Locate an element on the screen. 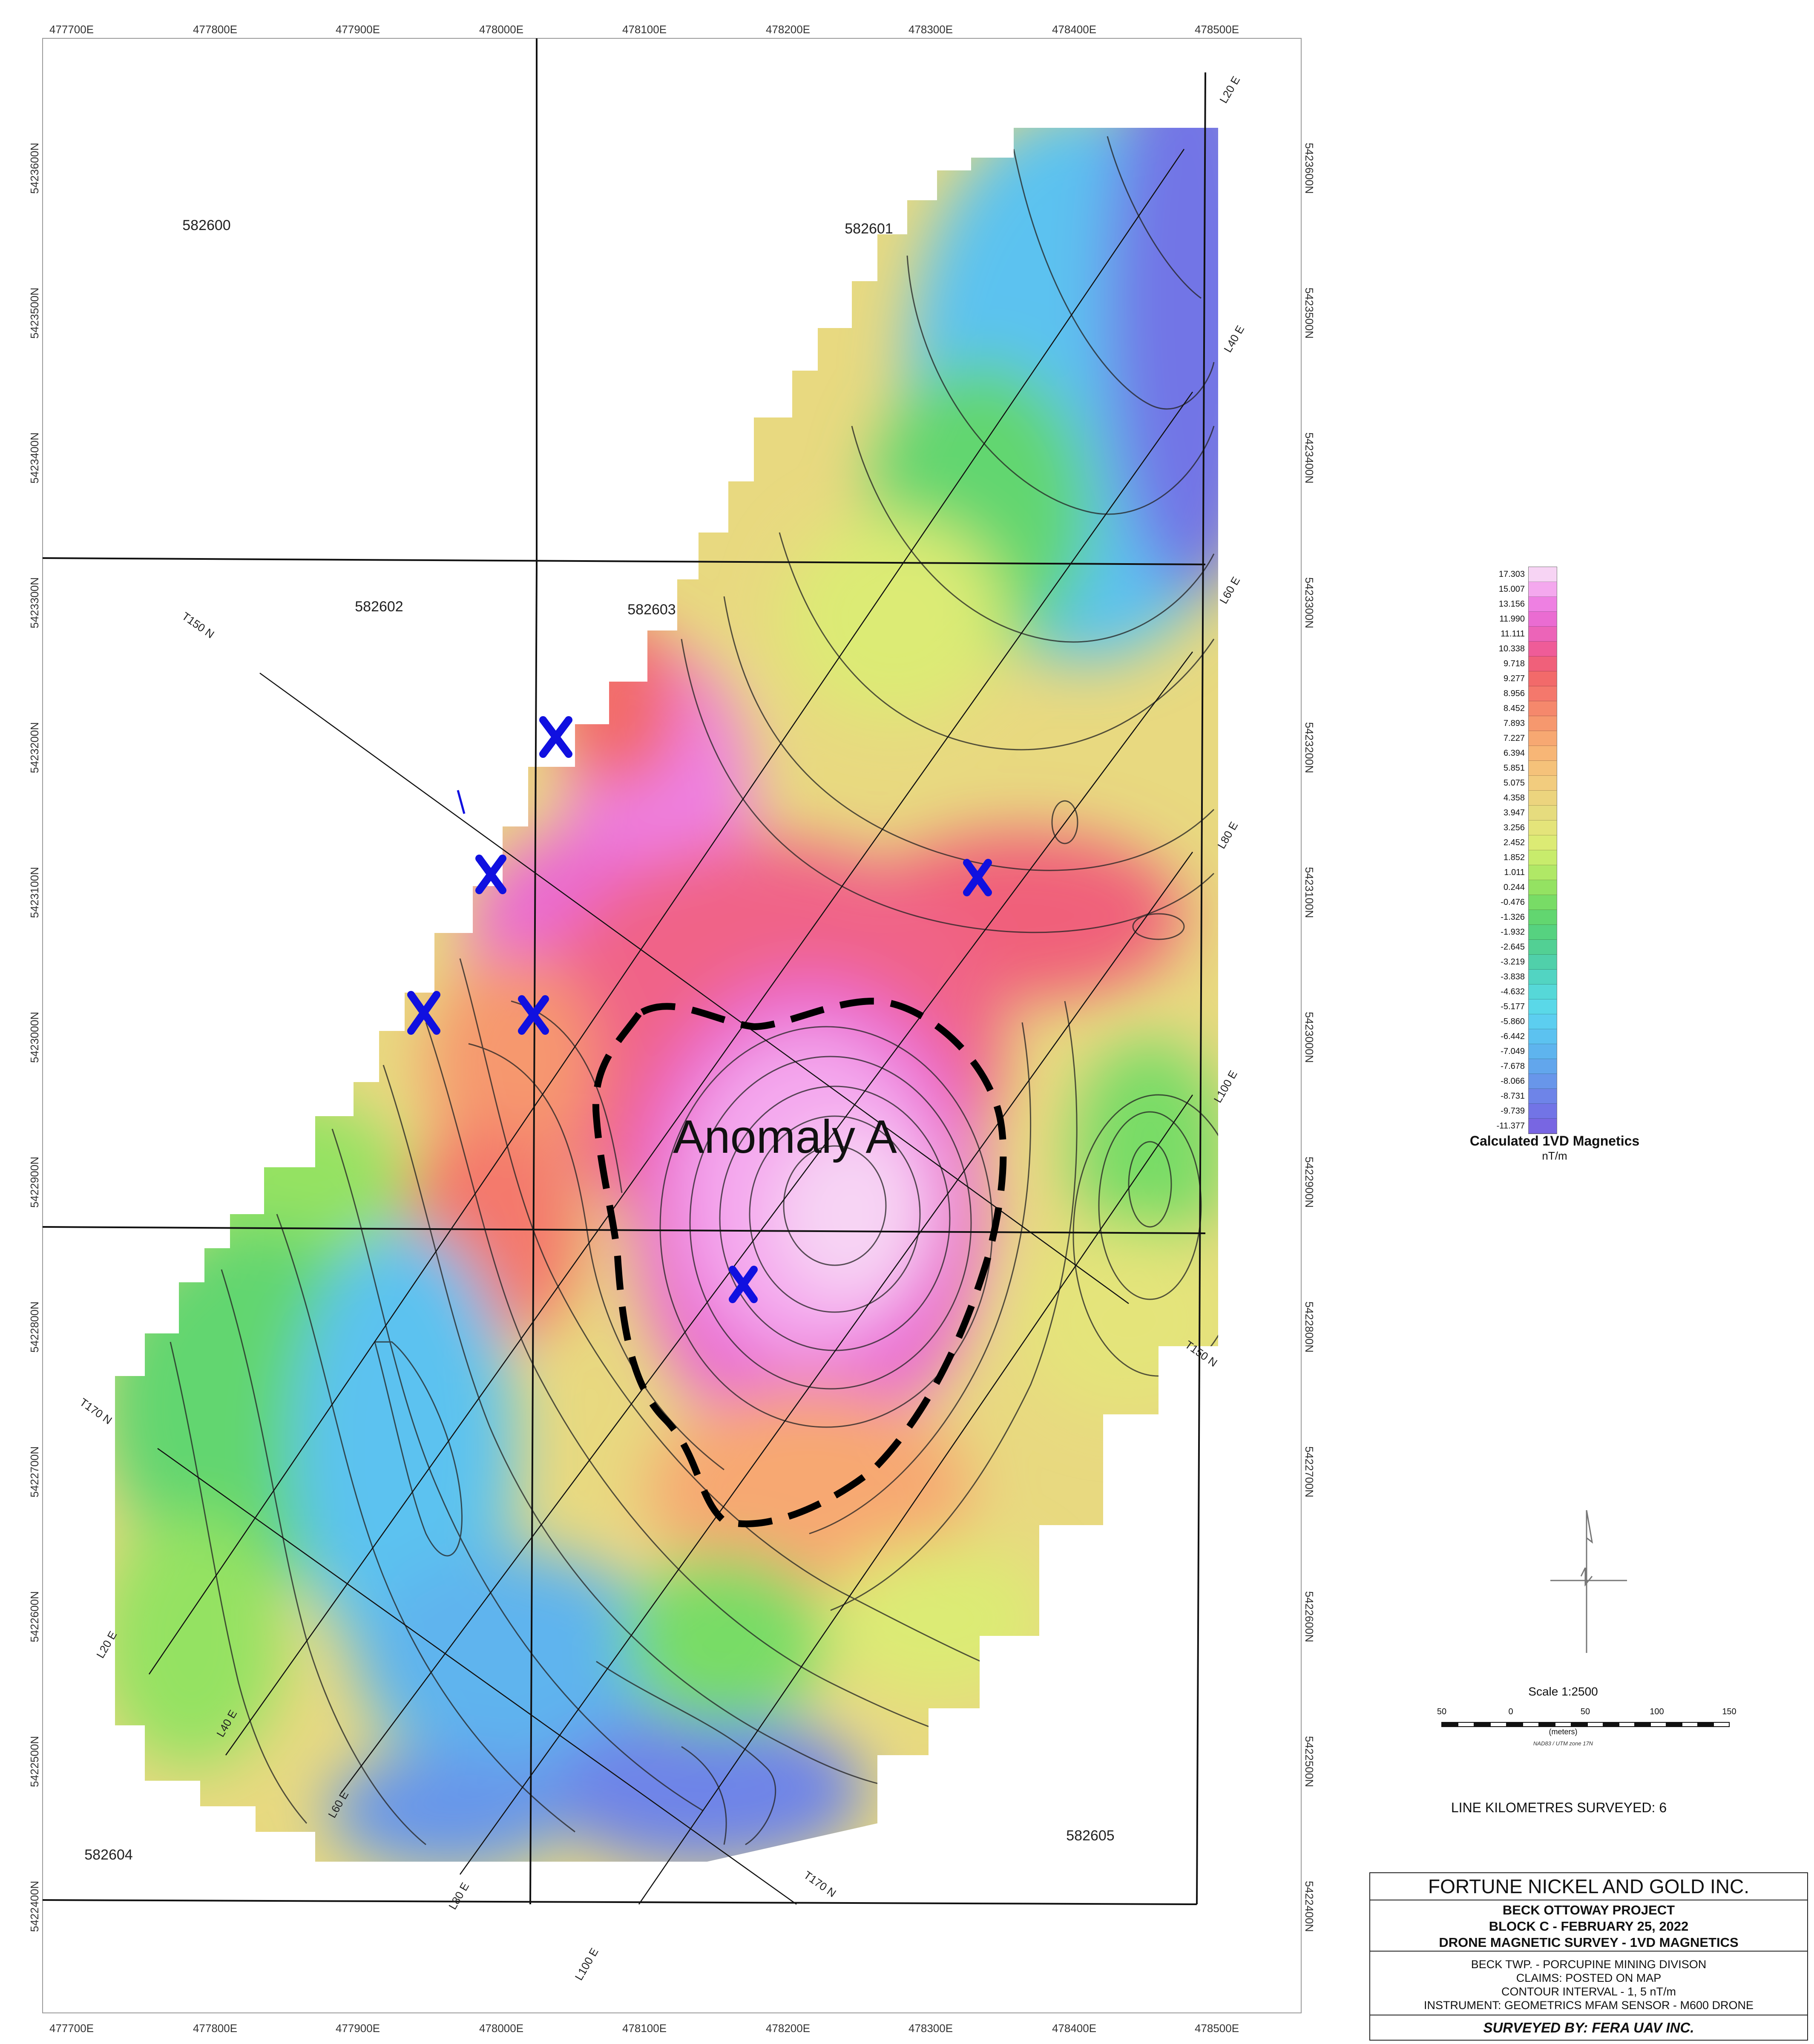  legend-value: -8.066 is located at coordinates (1513, 1081).